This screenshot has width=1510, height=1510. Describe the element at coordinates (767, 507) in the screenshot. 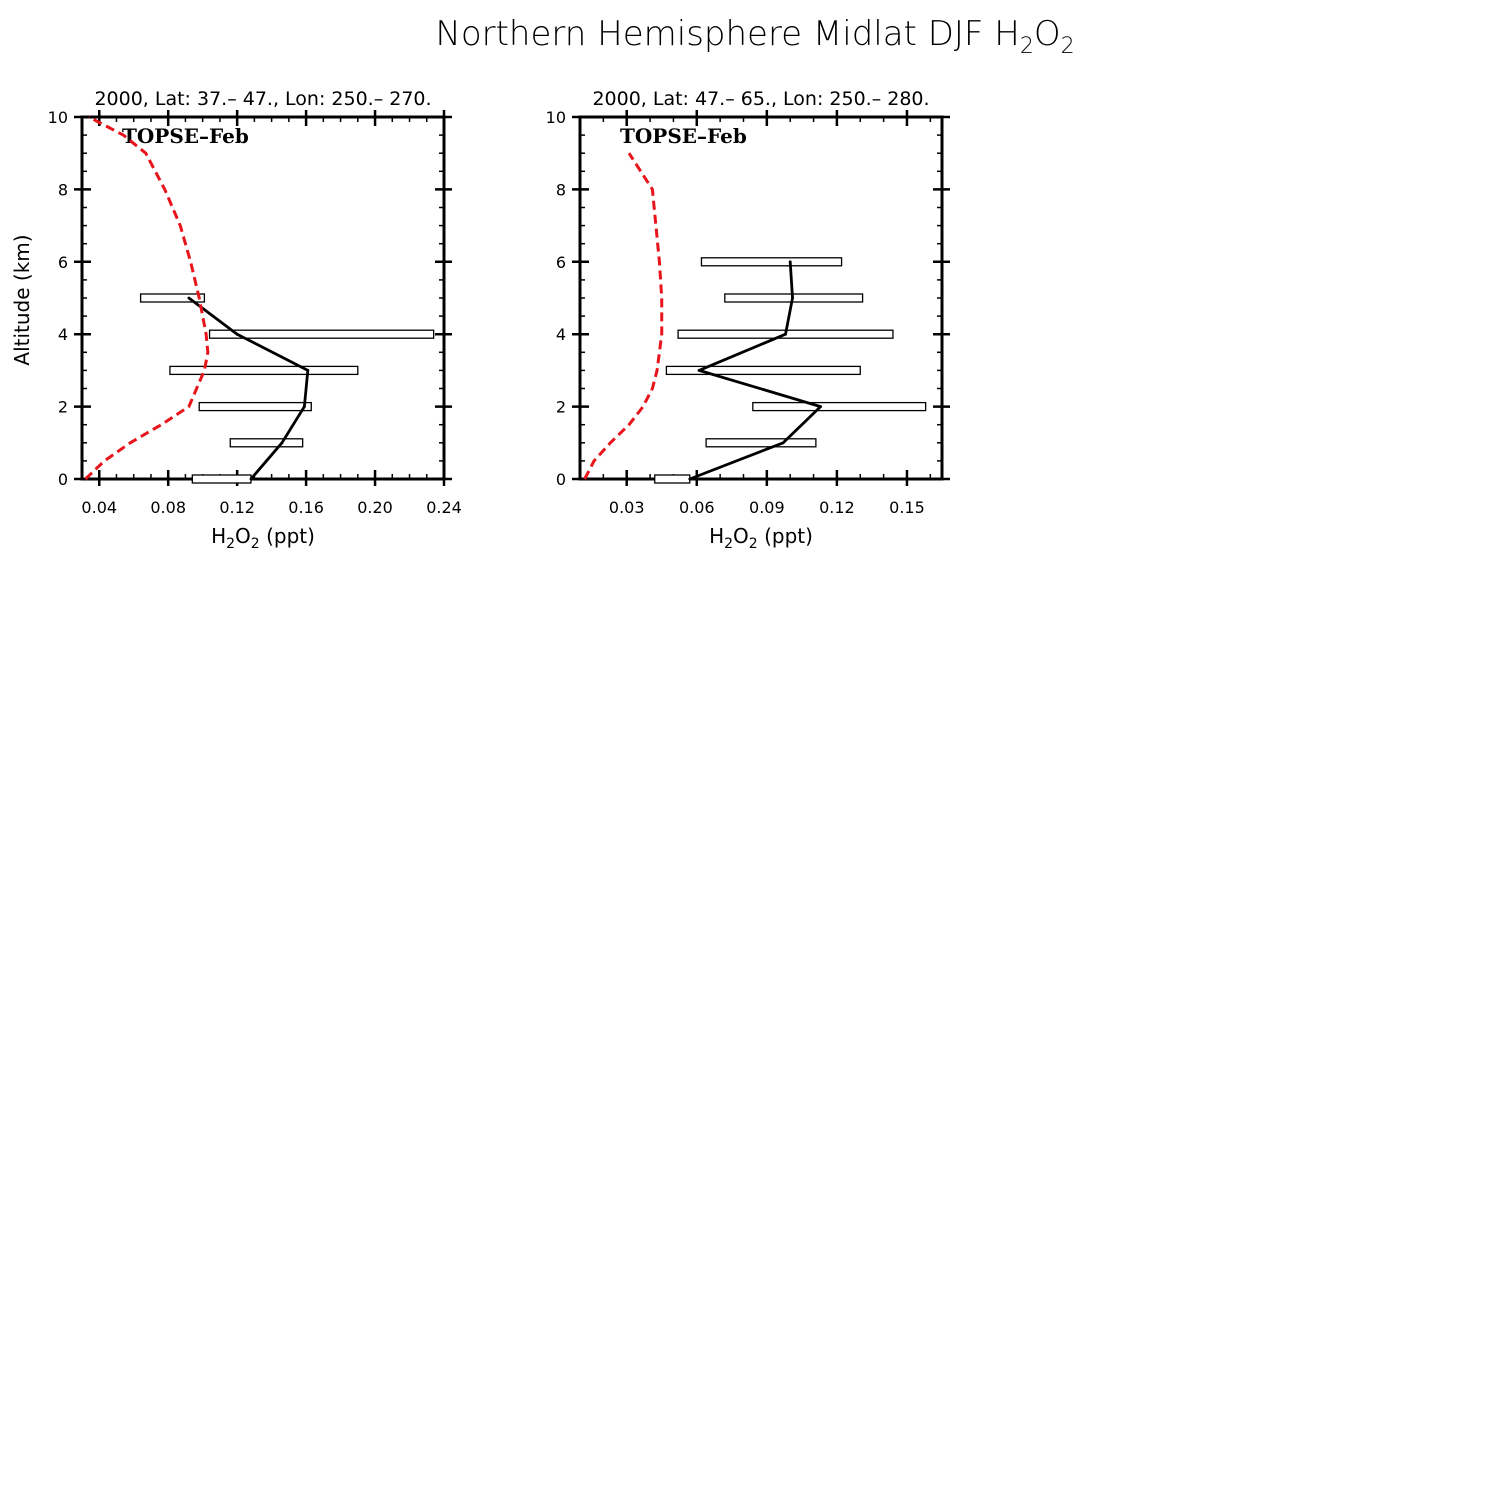

I see `x-tick-label: 0.09` at that location.